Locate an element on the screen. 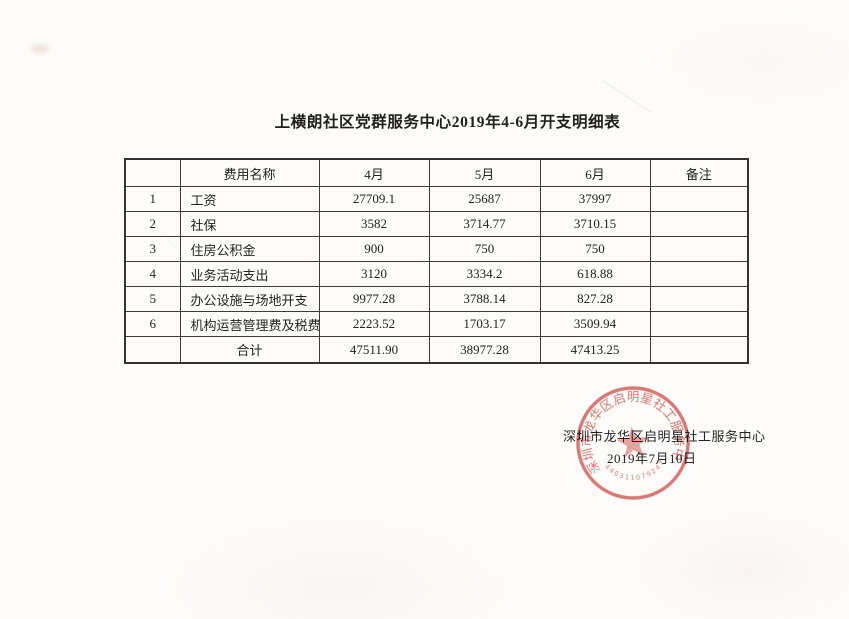 The width and height of the screenshot is (849, 619). cell-june: 618.88 is located at coordinates (595, 274).